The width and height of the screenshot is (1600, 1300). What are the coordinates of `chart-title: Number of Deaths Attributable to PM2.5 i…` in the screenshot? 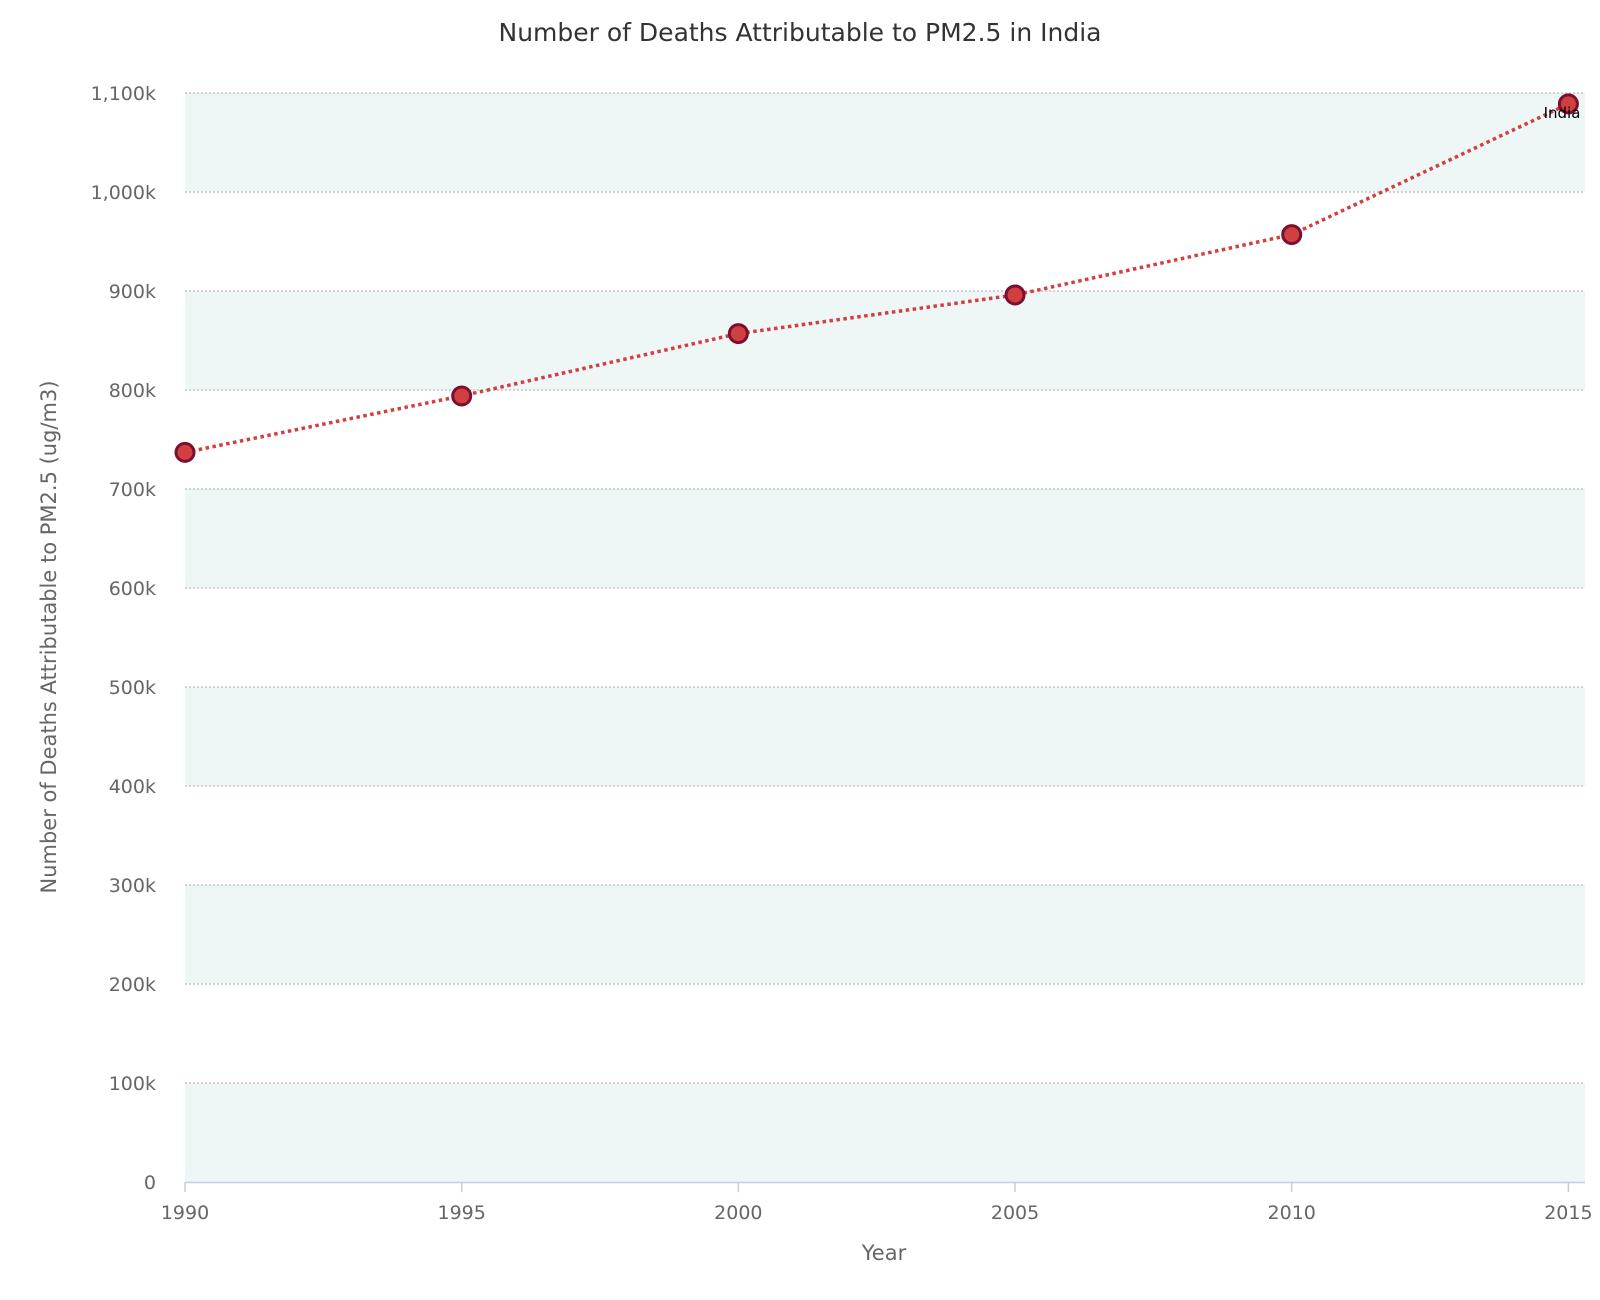 It's located at (800, 32).